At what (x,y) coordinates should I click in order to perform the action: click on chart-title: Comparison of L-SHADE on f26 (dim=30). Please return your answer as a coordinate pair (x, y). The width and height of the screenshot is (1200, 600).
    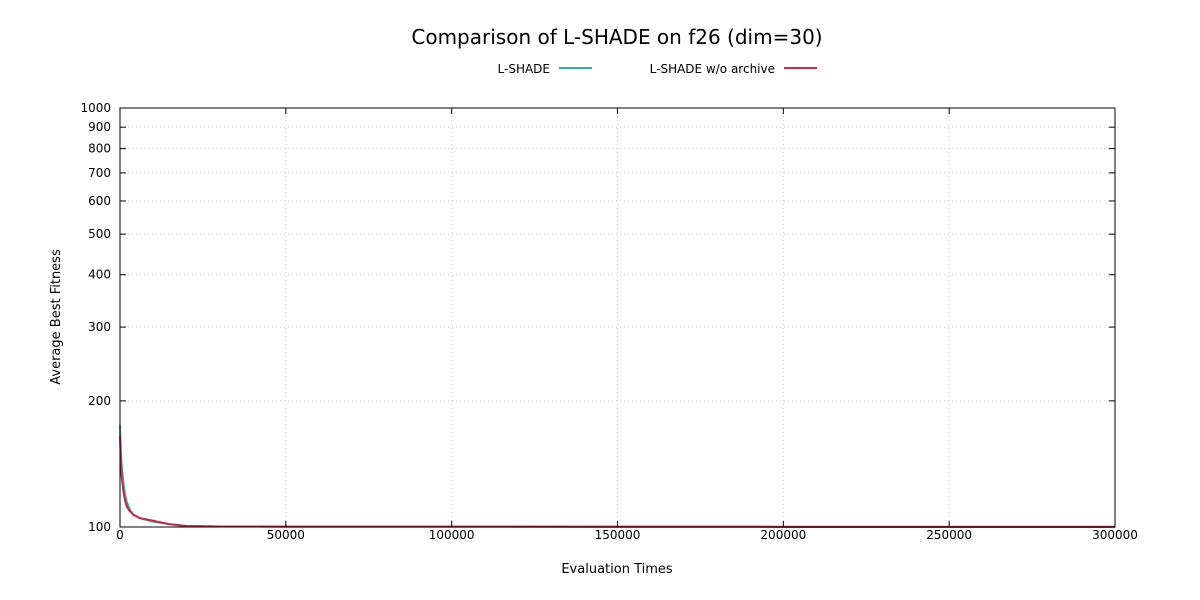
    Looking at the image, I should click on (616, 37).